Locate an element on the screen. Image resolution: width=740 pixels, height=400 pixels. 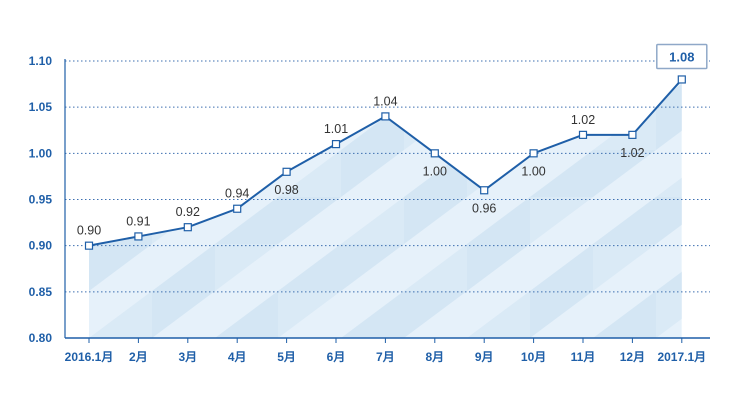
y-tick-label: 1.05 is located at coordinates (41, 107).